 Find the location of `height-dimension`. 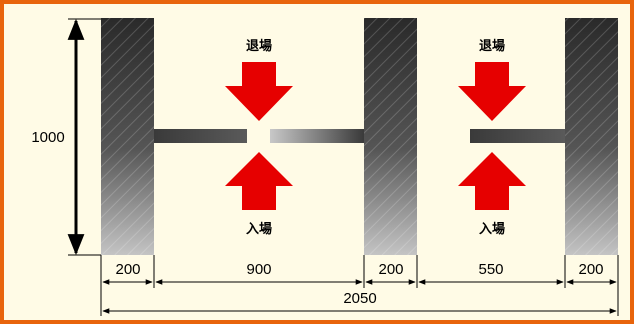

height-dimension is located at coordinates (84, 137).